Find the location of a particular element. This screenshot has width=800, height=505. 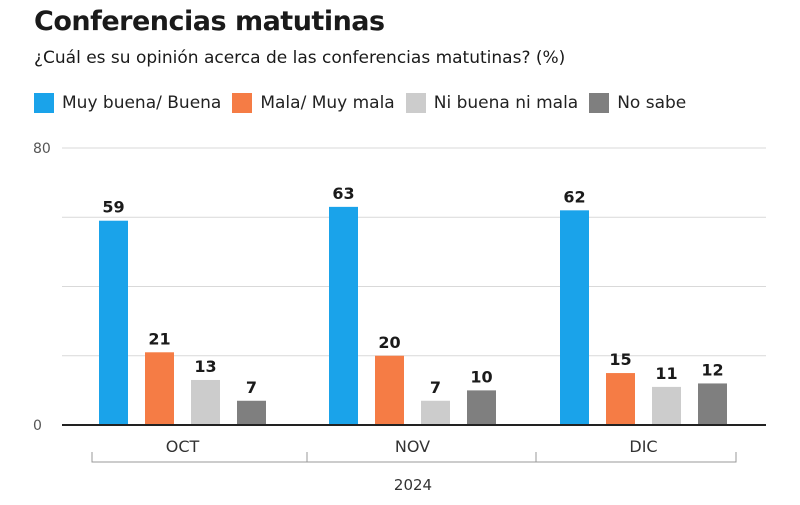

legend-item-ni-buena-ni-mala: Ni buena ni mala is located at coordinates (492, 103).